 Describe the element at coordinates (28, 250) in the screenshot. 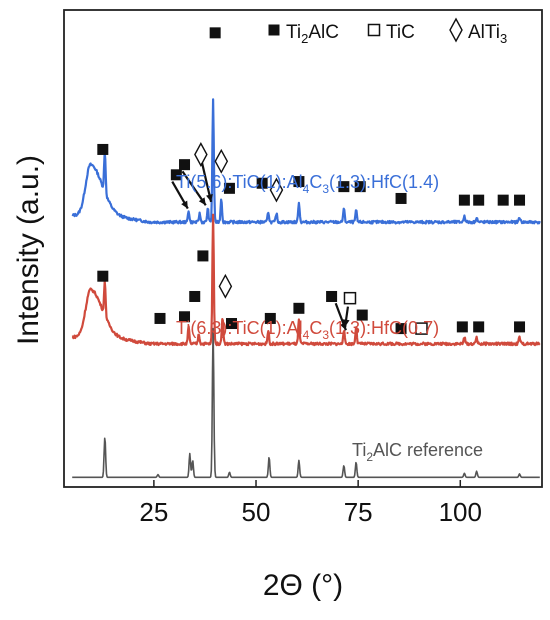

I see `y-axis-label: Intensity (a.u.)` at that location.